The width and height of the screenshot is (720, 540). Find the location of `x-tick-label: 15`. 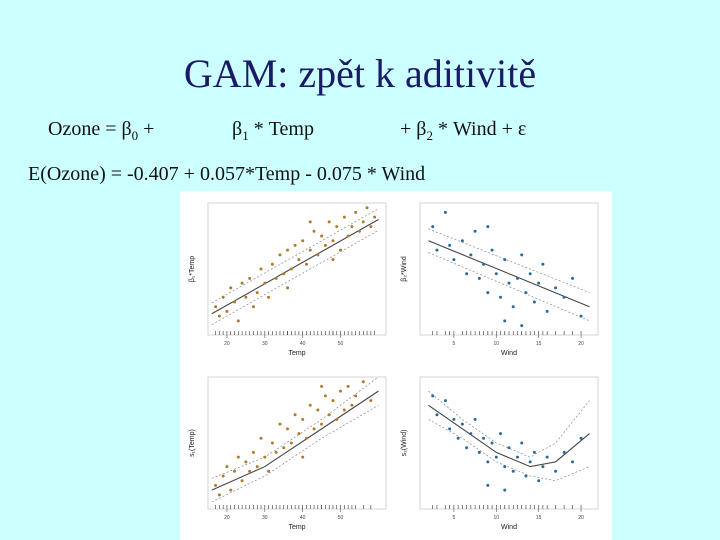

x-tick-label: 15 is located at coordinates (539, 344).